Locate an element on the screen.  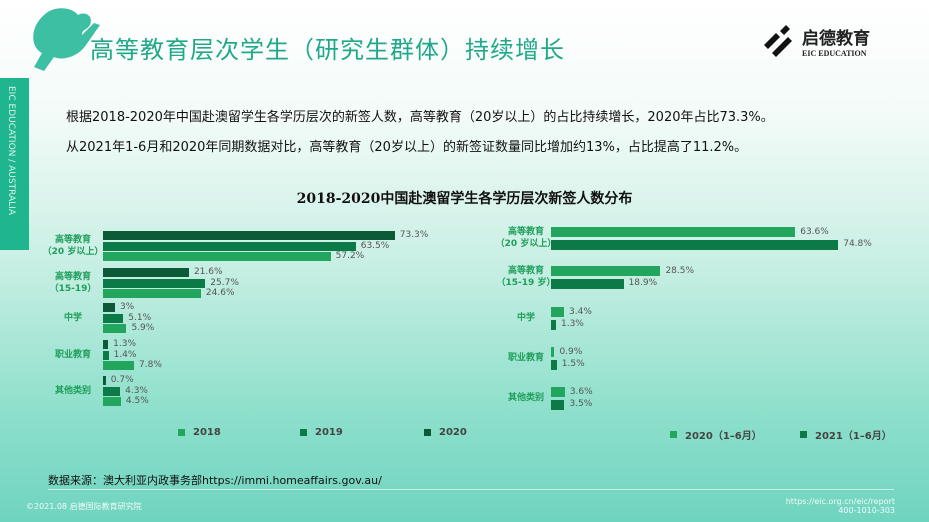
legend-label: 2019 is located at coordinates (329, 432).